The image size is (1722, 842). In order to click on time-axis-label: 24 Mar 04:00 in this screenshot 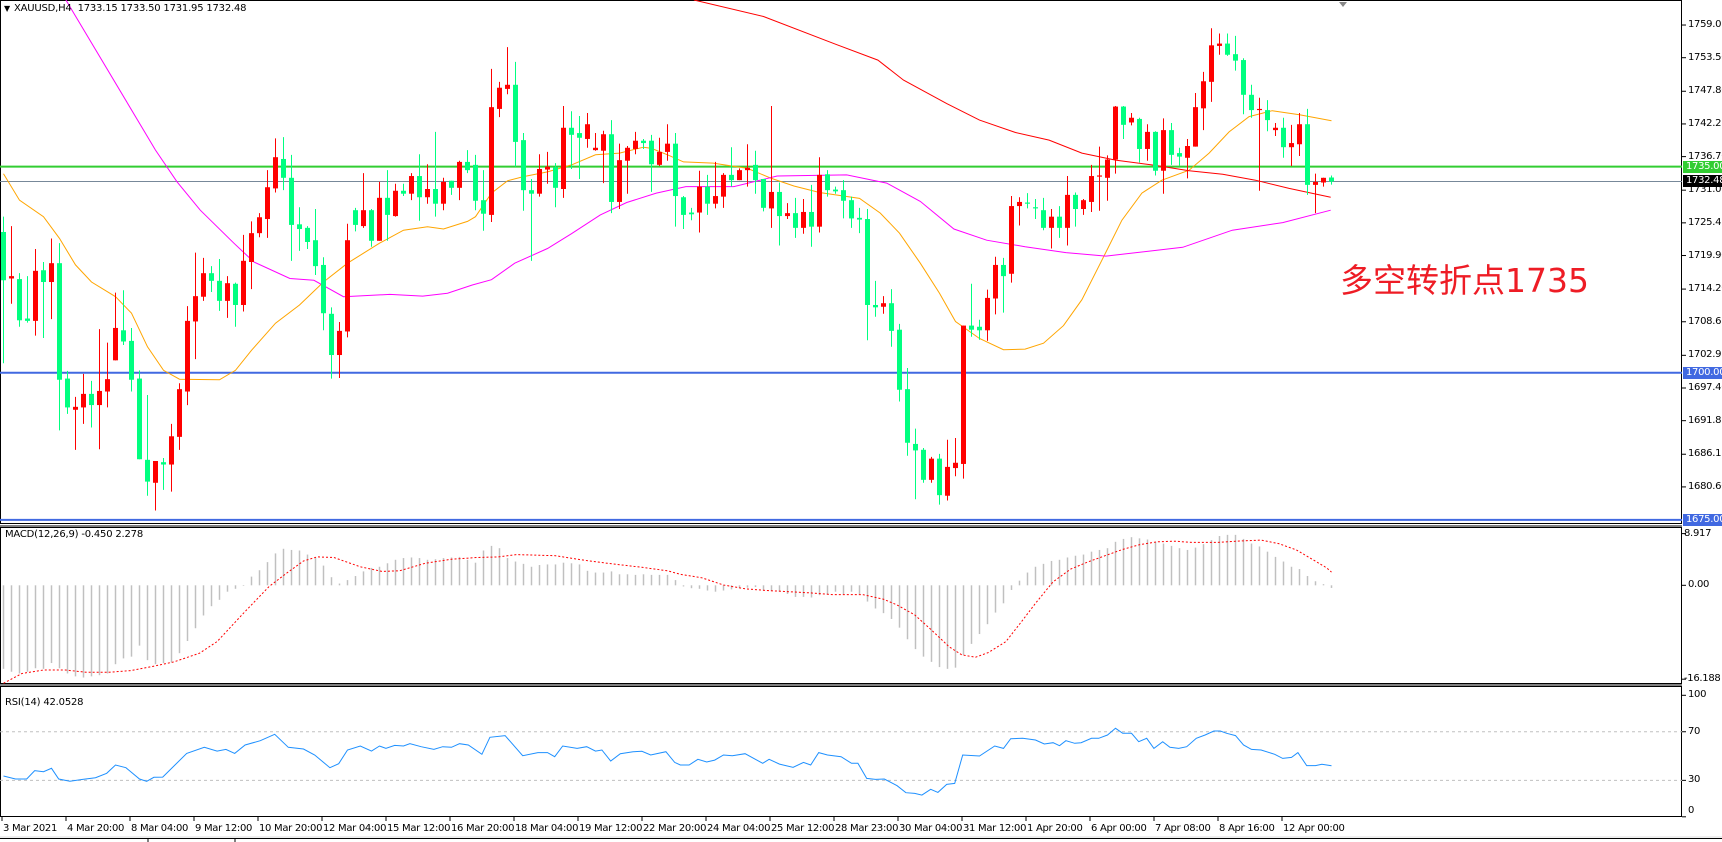, I will do `click(739, 828)`.